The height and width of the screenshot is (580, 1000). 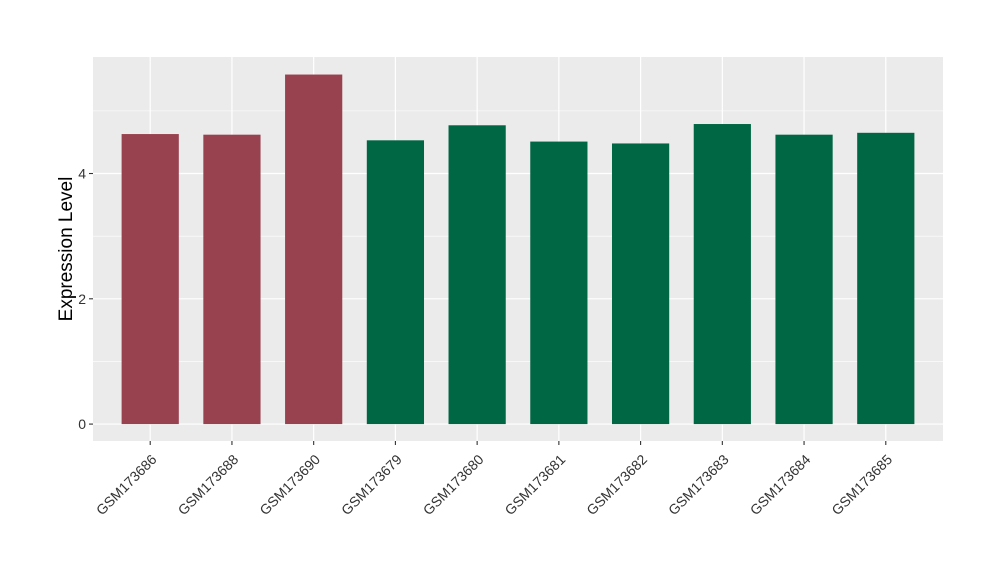 I want to click on y-axis: 0 2 4, so click(x=85, y=299).